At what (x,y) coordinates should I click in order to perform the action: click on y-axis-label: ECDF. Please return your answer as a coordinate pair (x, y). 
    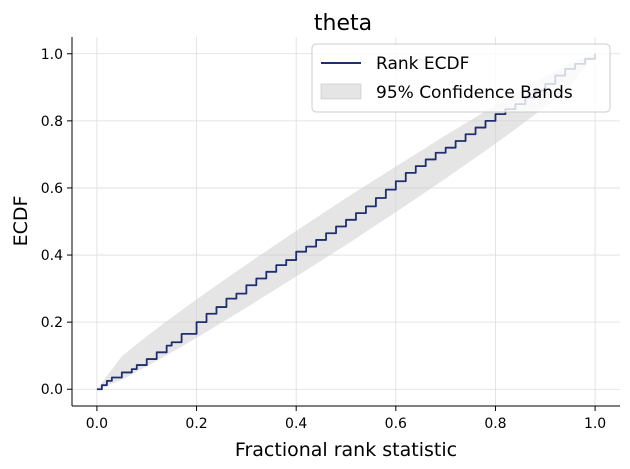
    Looking at the image, I should click on (21, 221).